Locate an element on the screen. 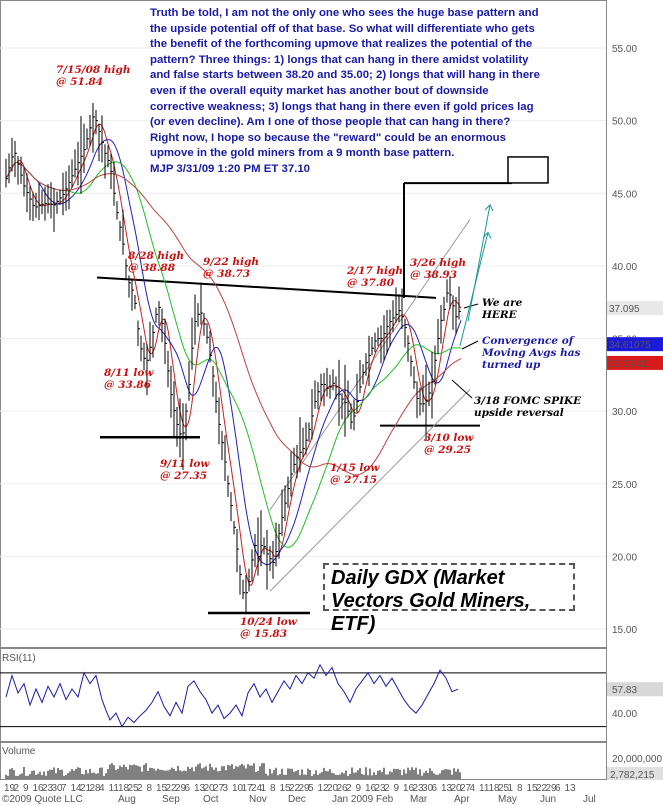 The width and height of the screenshot is (663, 805). y-tick-label: 40.00 is located at coordinates (624, 267).